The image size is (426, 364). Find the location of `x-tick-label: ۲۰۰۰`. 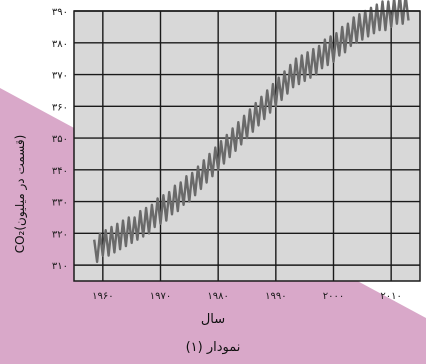

x-tick-label: ۲۰۰۰ is located at coordinates (333, 296).